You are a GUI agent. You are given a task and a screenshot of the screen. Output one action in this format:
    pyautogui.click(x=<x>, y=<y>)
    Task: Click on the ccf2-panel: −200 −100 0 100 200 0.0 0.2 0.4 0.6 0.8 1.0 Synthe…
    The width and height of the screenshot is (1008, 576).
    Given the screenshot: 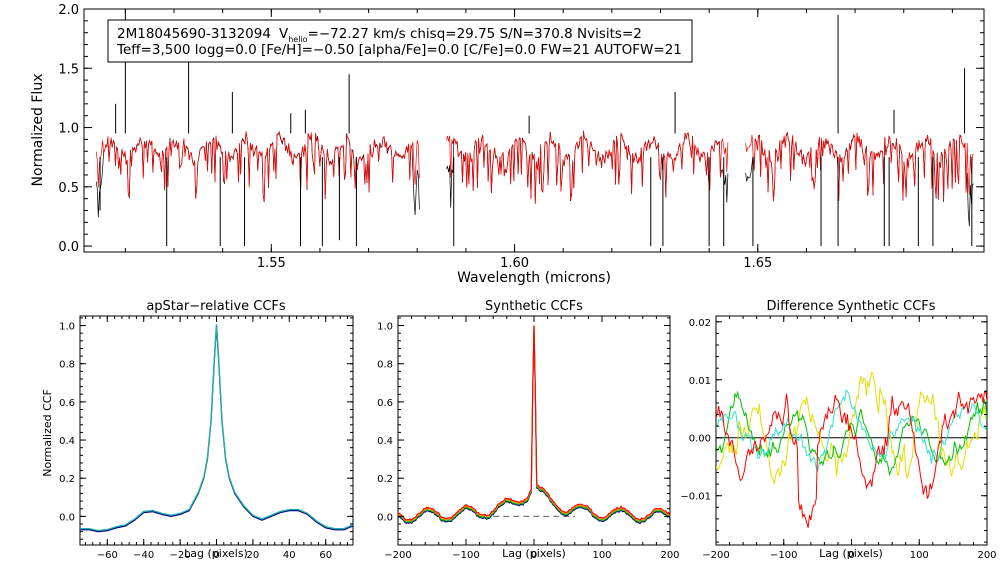 What is the action you would take?
    pyautogui.click(x=528, y=430)
    